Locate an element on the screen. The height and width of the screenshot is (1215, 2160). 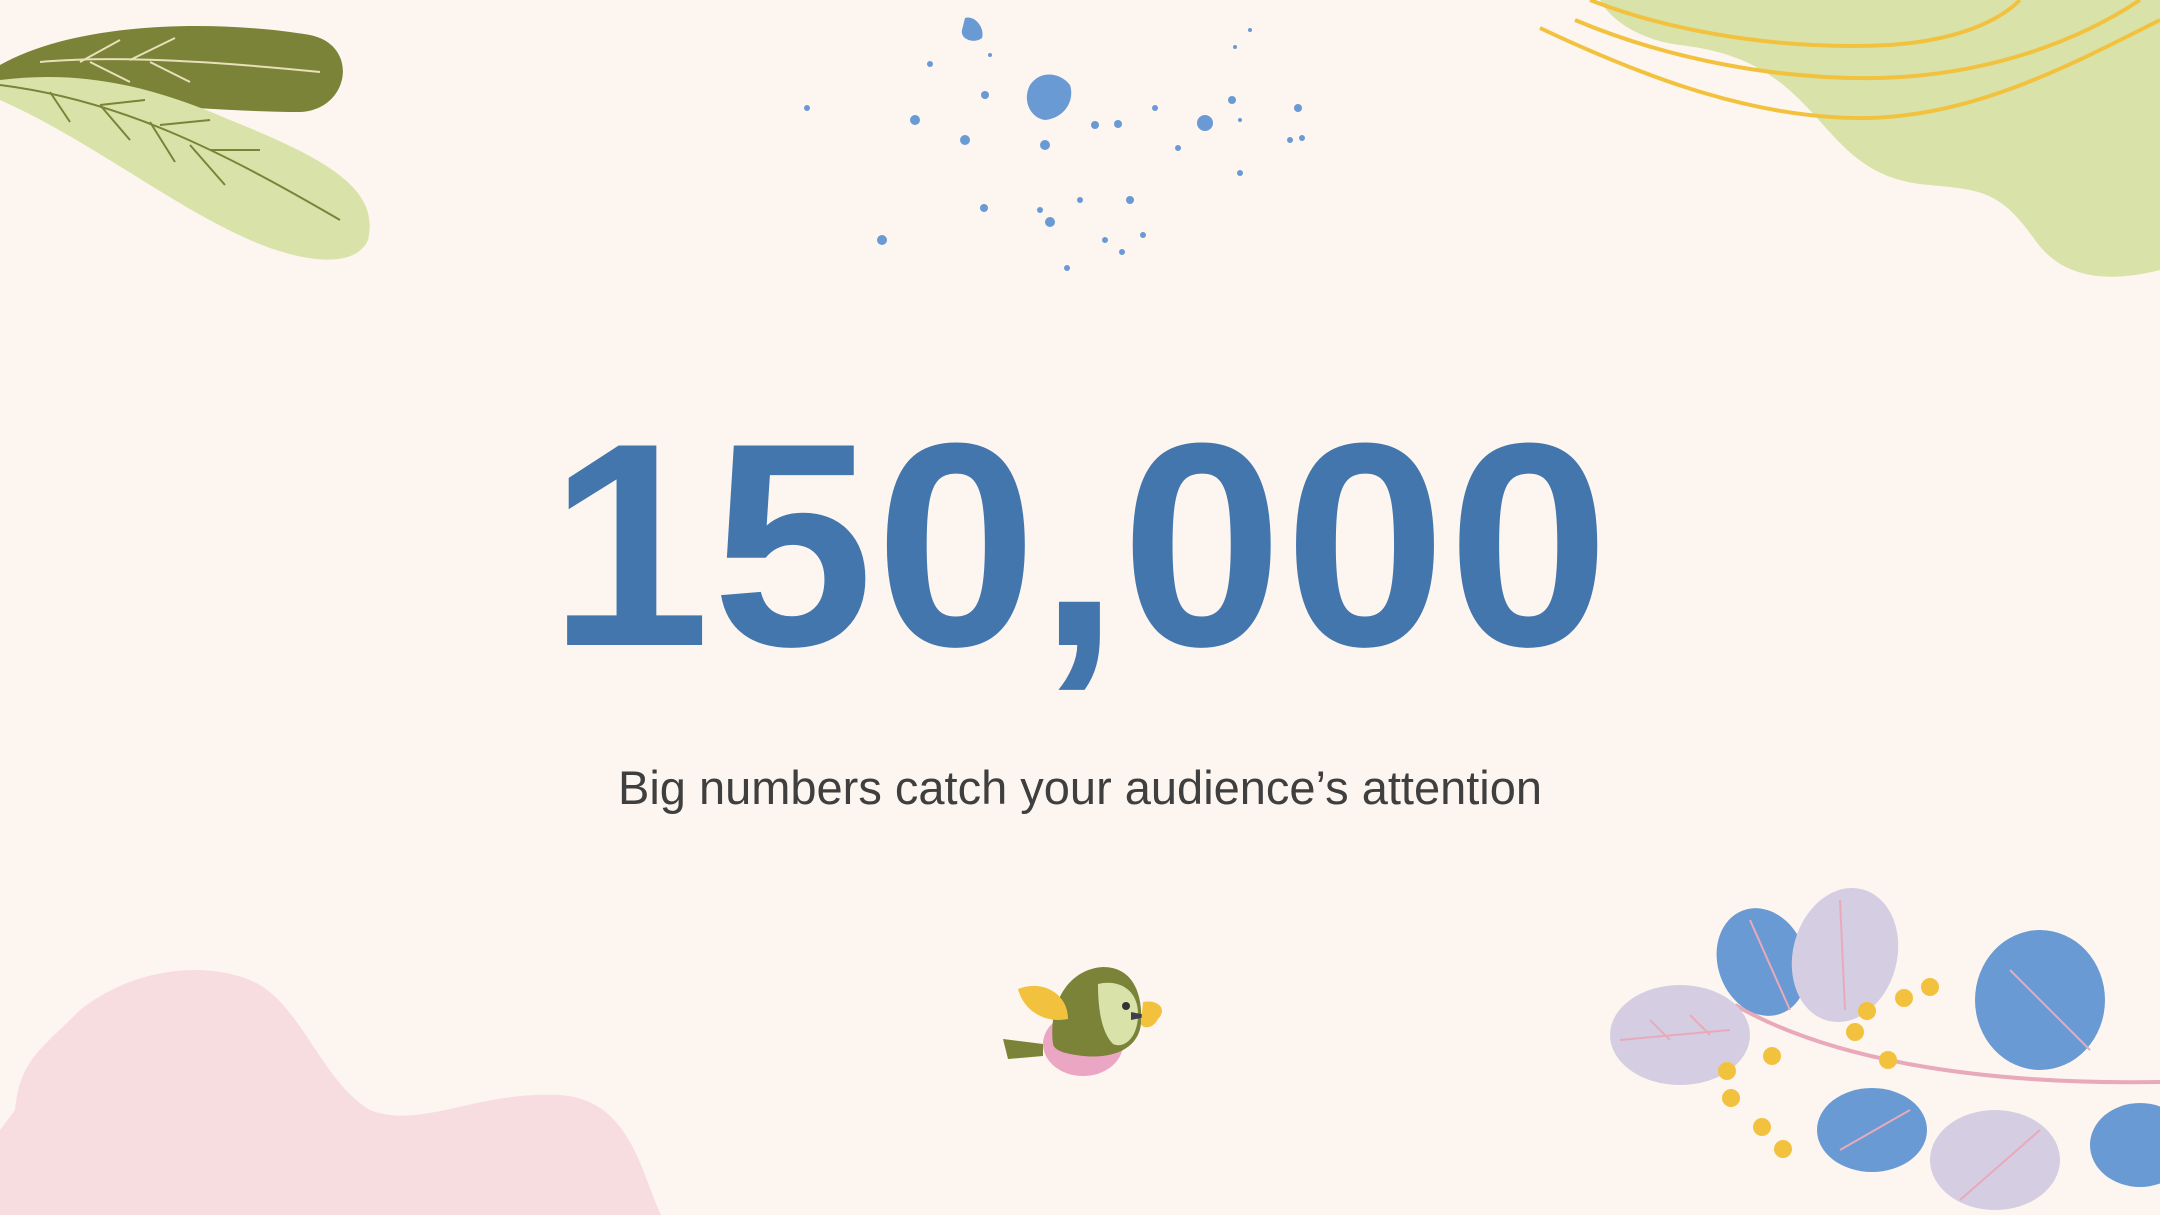
paint-splatter-icon is located at coordinates (1054, 144).